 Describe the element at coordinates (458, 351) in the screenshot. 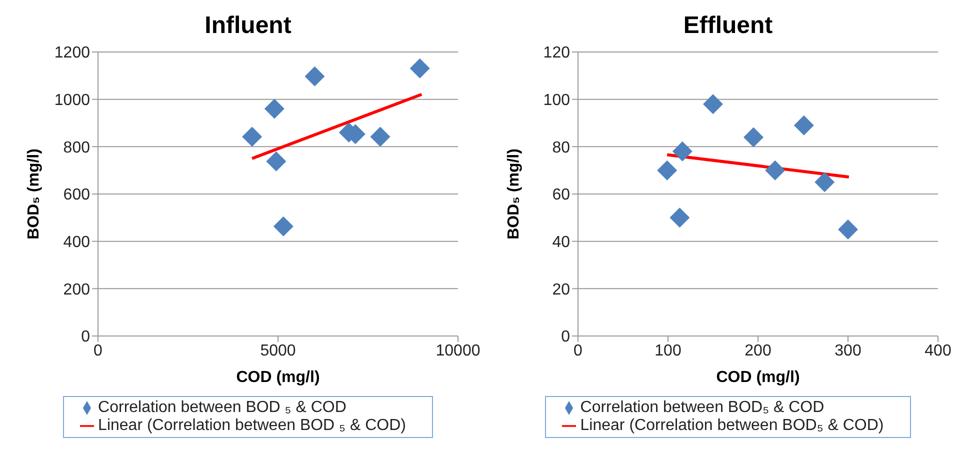

I see `x-tick-label: 10000` at that location.